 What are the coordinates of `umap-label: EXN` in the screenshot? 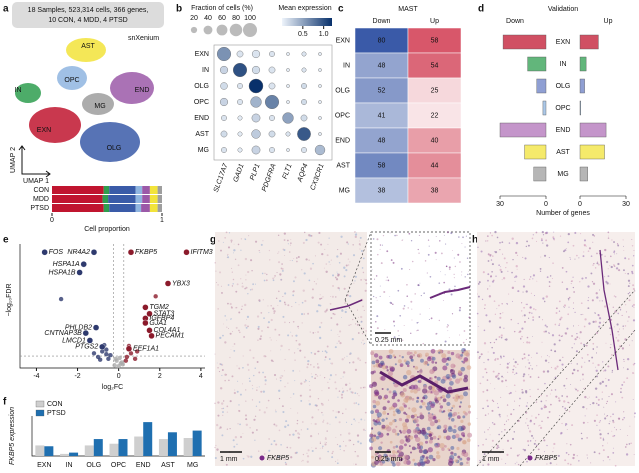 It's located at (44, 130).